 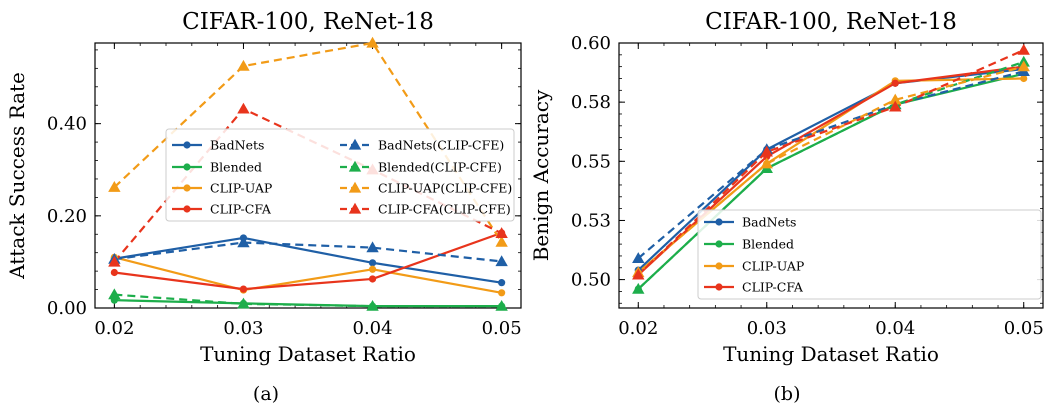 I want to click on series-line-blended, so click(x=308, y=303).